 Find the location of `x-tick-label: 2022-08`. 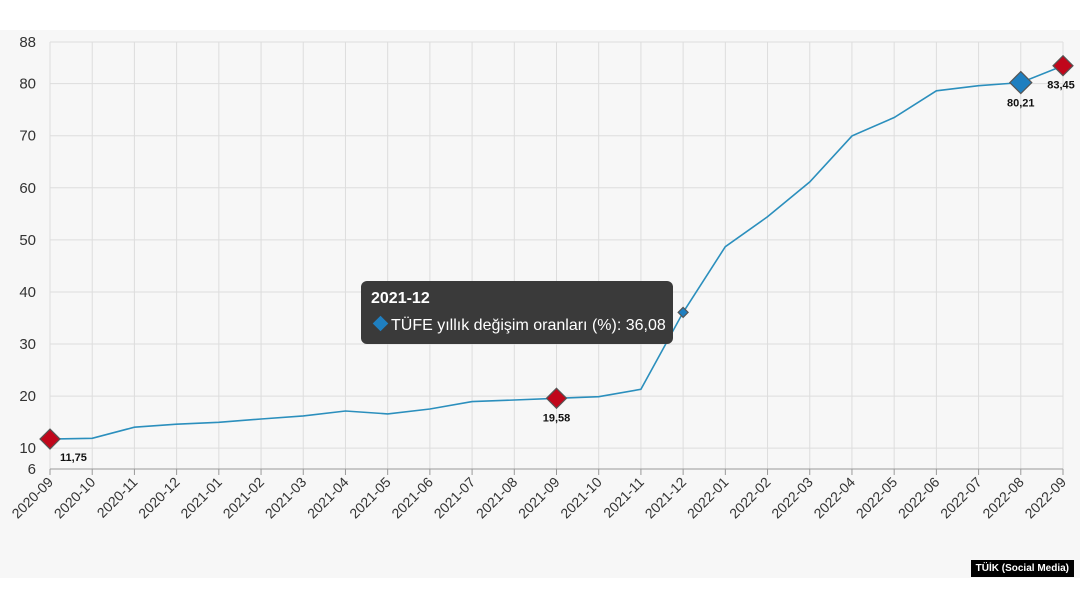

x-tick-label: 2022-08 is located at coordinates (1003, 498).